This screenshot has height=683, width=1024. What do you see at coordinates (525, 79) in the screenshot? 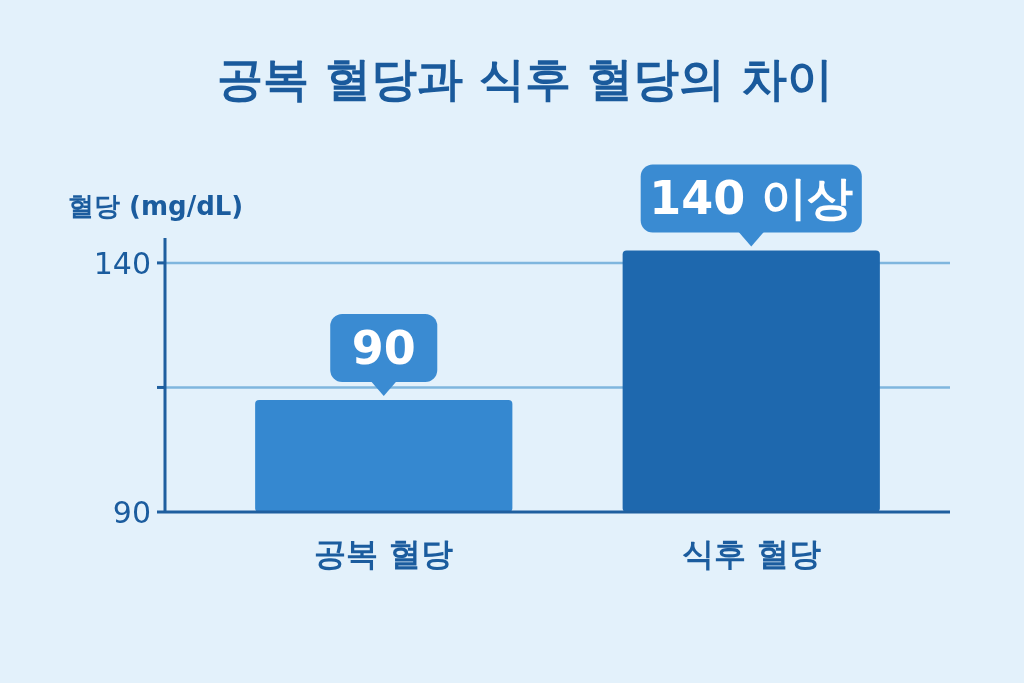
I see `chart-title: 공복 혈당과 식후 혈당의 차이` at bounding box center [525, 79].